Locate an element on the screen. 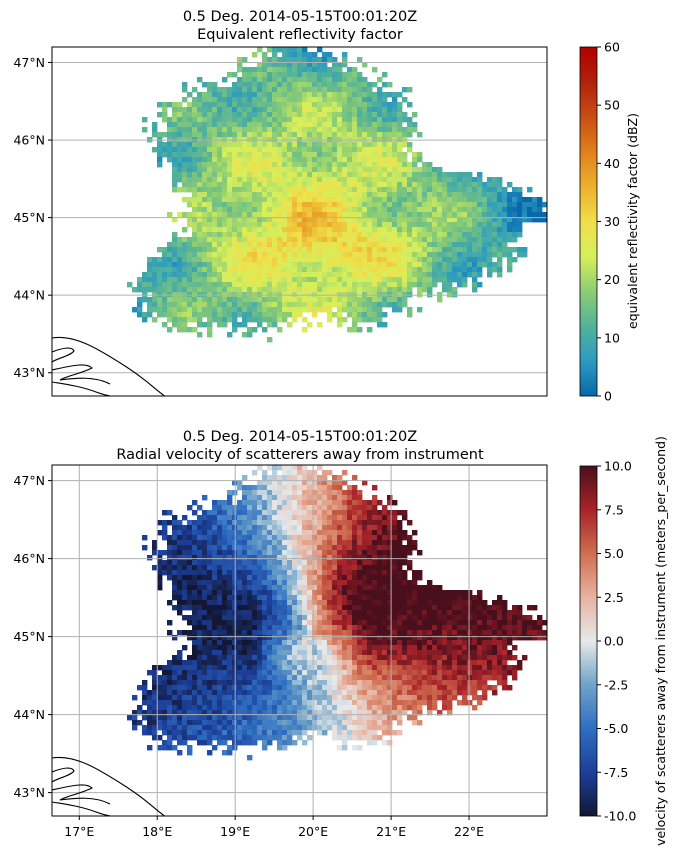 Image resolution: width=678 pixels, height=848 pixels. colorbar-tick-label: 7.5 is located at coordinates (614, 509).